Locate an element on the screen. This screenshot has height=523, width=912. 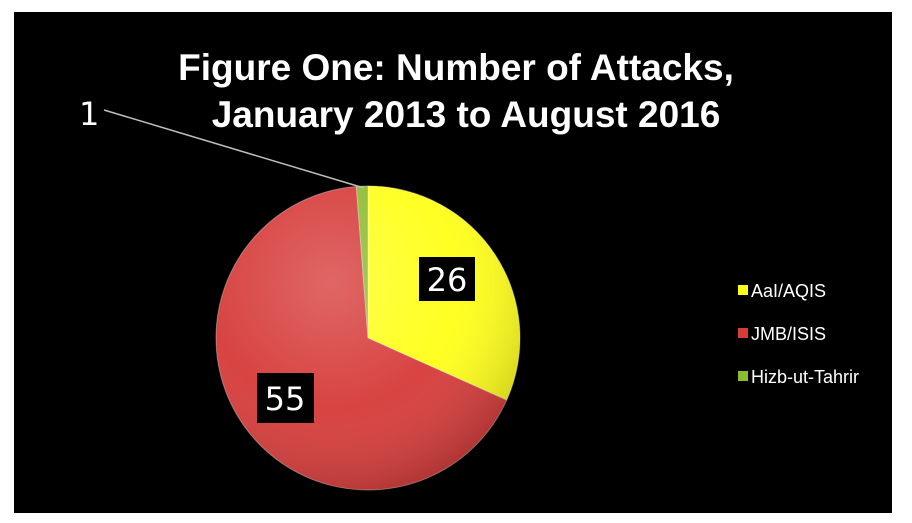
legend: AaI/AQIS JMB/ISIS Hizb-ut-Tahrir is located at coordinates (798, 334).